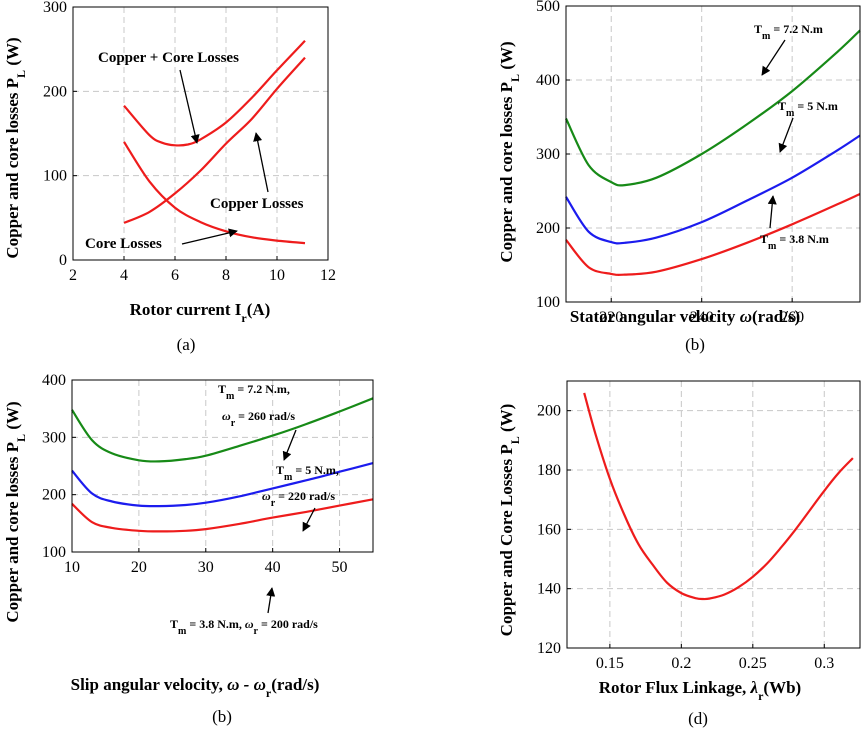 This screenshot has width=865, height=732. I want to click on panel-b-stator-series, so click(713, 152).